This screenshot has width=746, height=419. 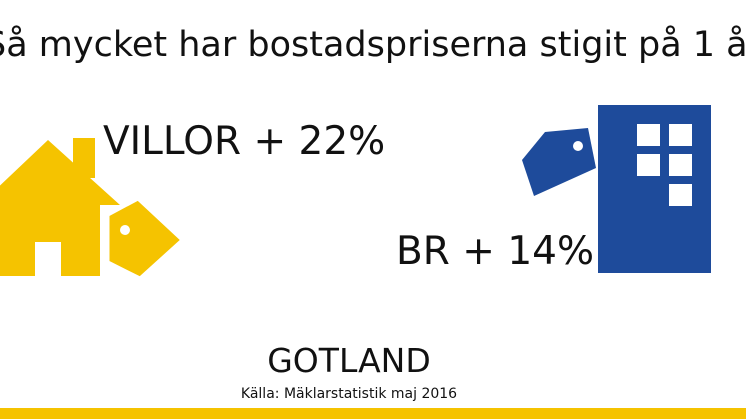 What do you see at coordinates (145, 238) in the screenshot?
I see `house-tag` at bounding box center [145, 238].